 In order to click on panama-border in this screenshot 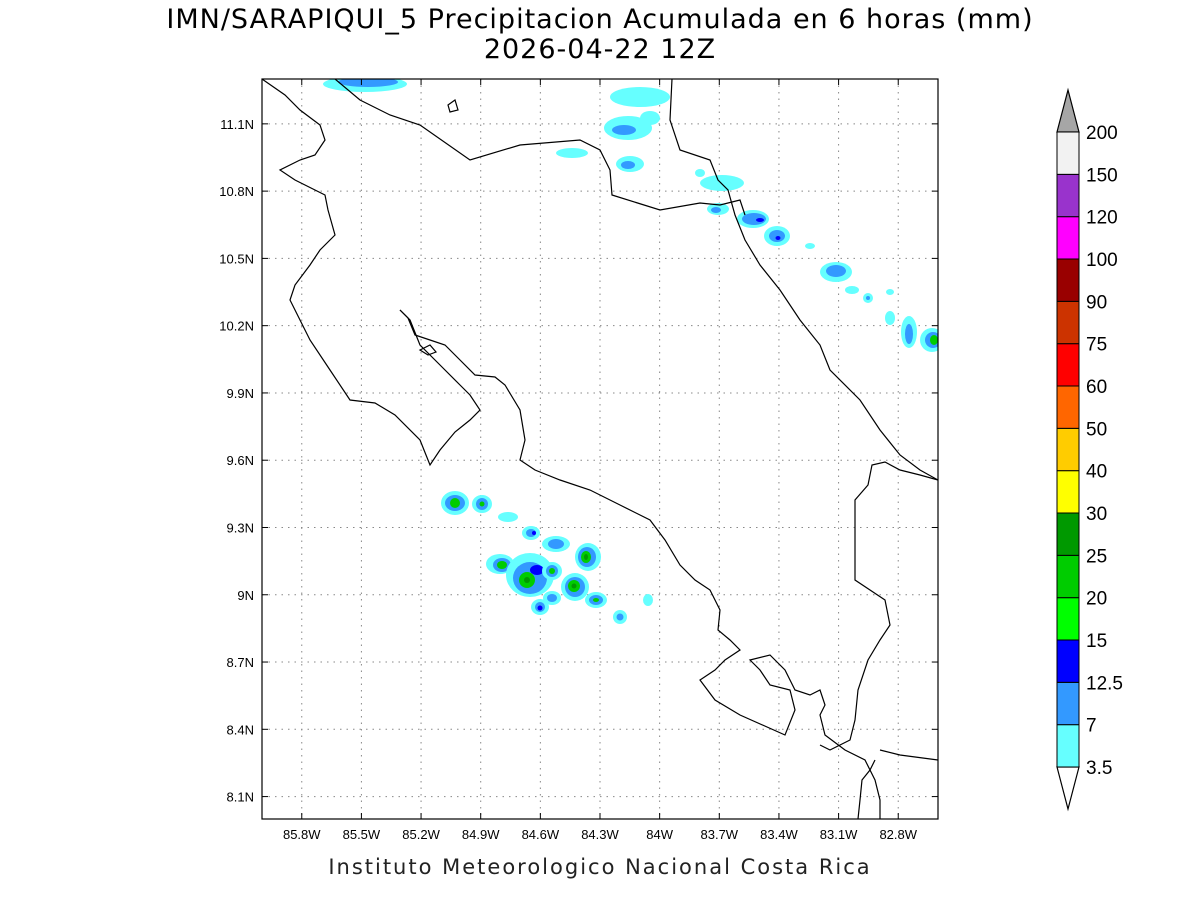, I will do `click(878, 606)`.